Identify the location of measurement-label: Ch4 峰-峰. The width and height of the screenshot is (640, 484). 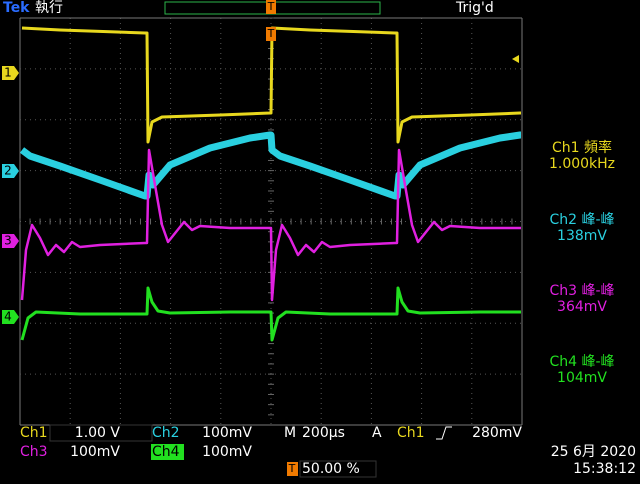
(581, 362).